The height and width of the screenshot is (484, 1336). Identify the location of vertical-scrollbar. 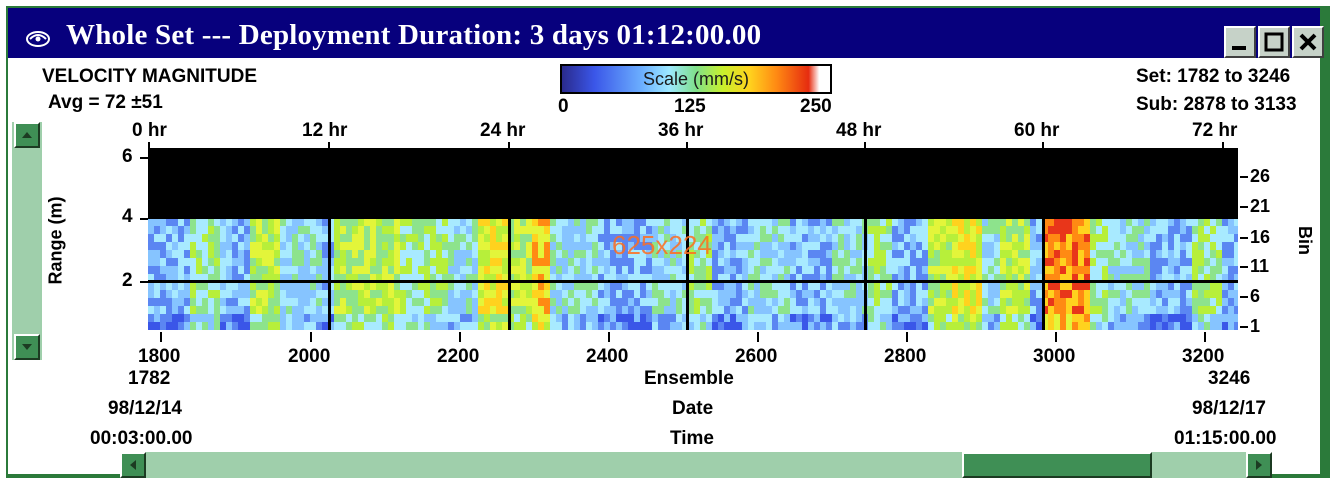
(27, 241).